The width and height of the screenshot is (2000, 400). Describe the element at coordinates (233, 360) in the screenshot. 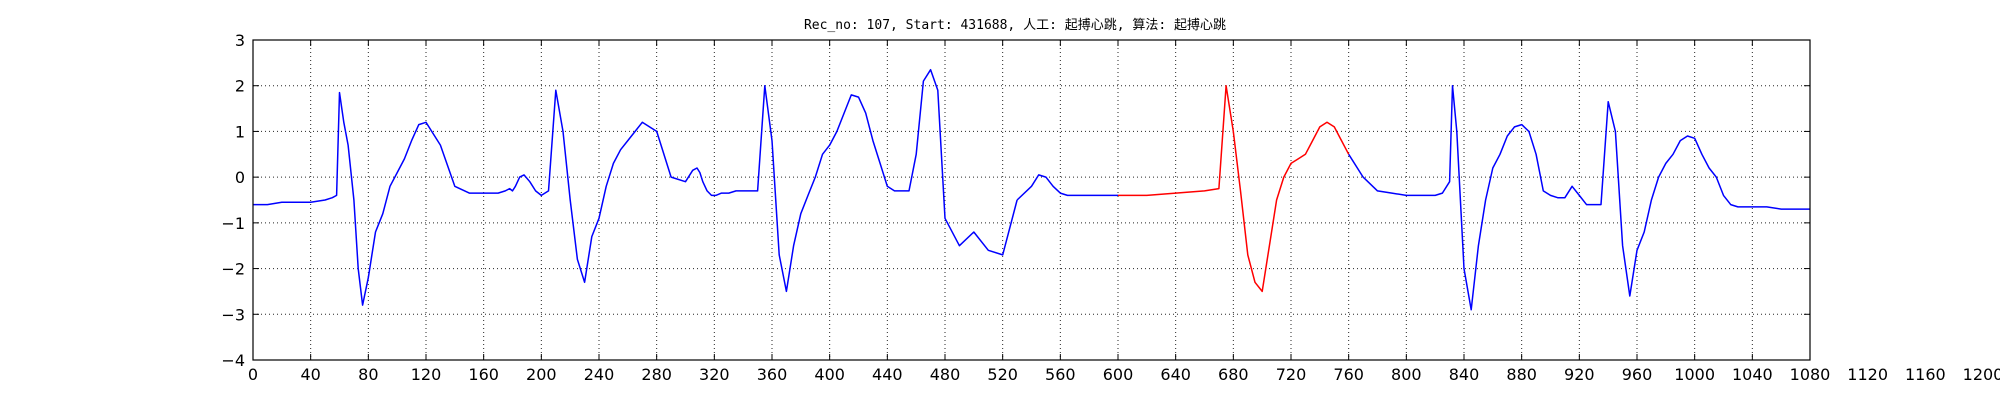

I see `y-tick-label: −4` at that location.